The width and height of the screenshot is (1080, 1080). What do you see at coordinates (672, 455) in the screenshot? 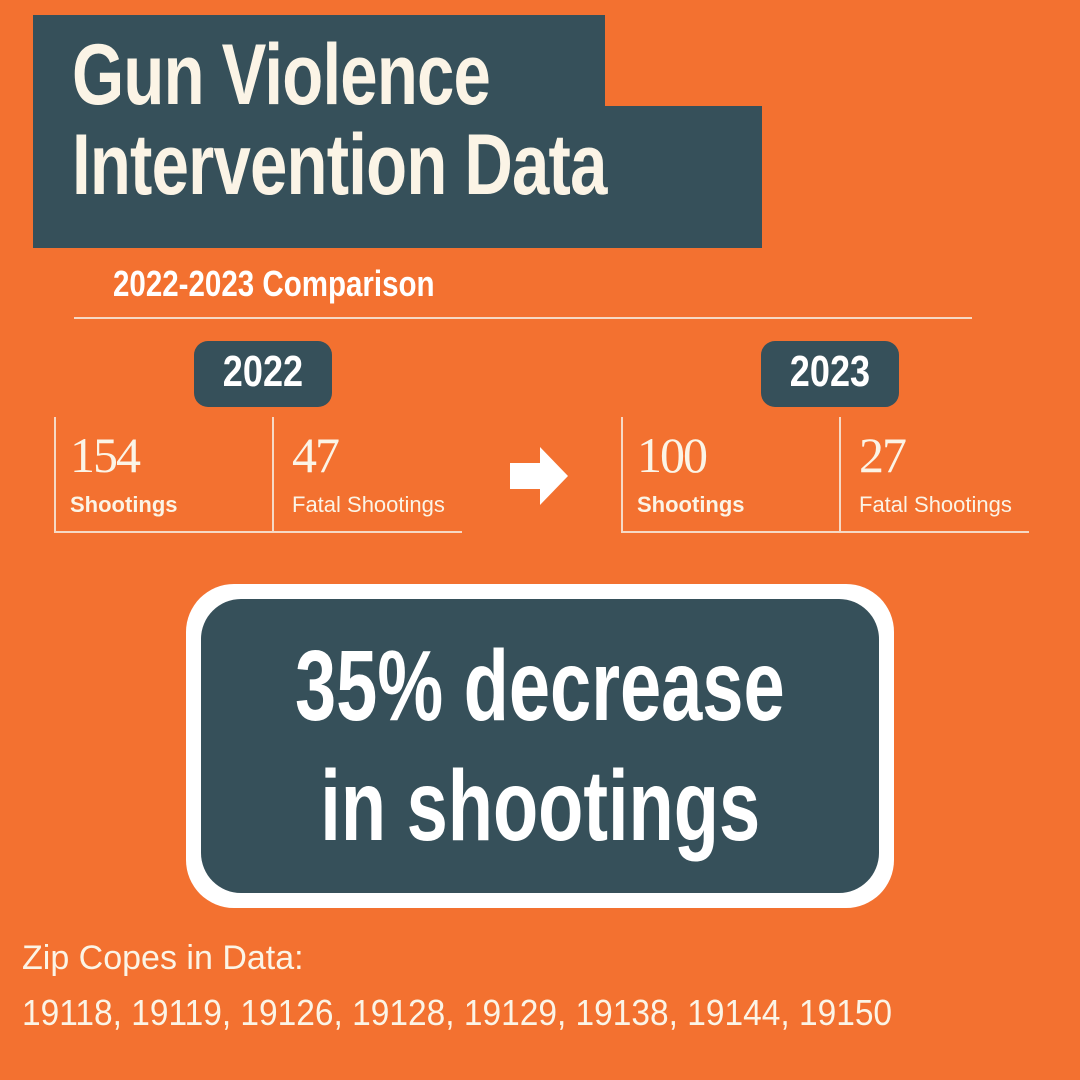
I see `shootings-count-2023: 100` at bounding box center [672, 455].